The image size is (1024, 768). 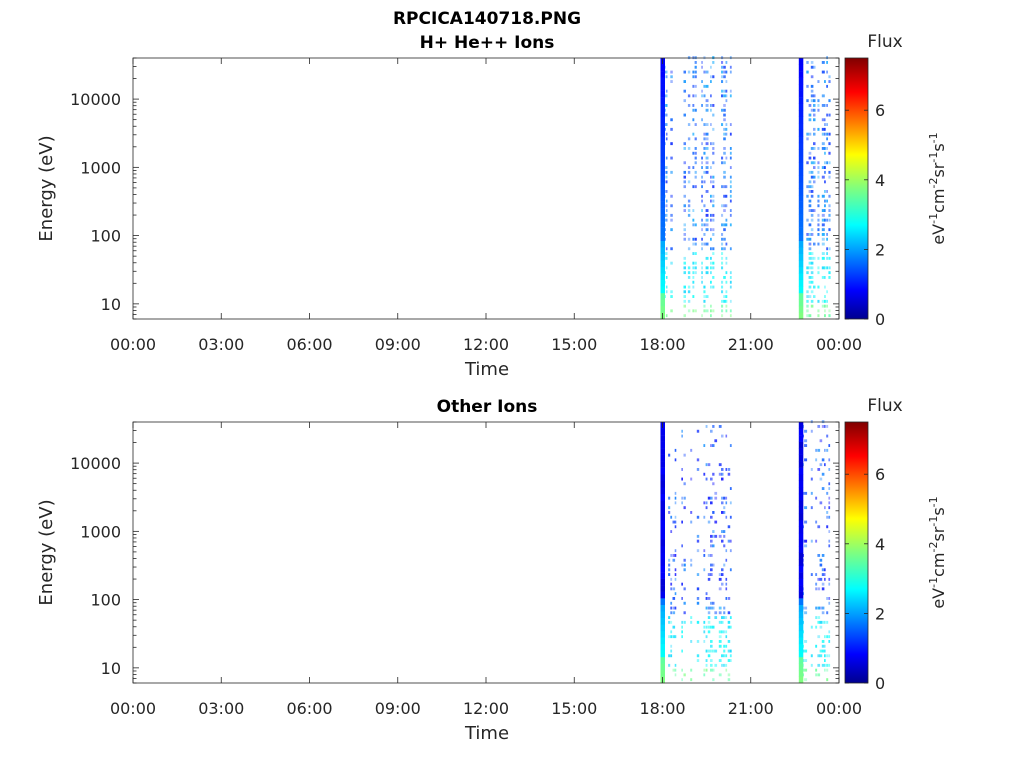 I want to click on x-tick-label: 18:00, so click(x=662, y=344).